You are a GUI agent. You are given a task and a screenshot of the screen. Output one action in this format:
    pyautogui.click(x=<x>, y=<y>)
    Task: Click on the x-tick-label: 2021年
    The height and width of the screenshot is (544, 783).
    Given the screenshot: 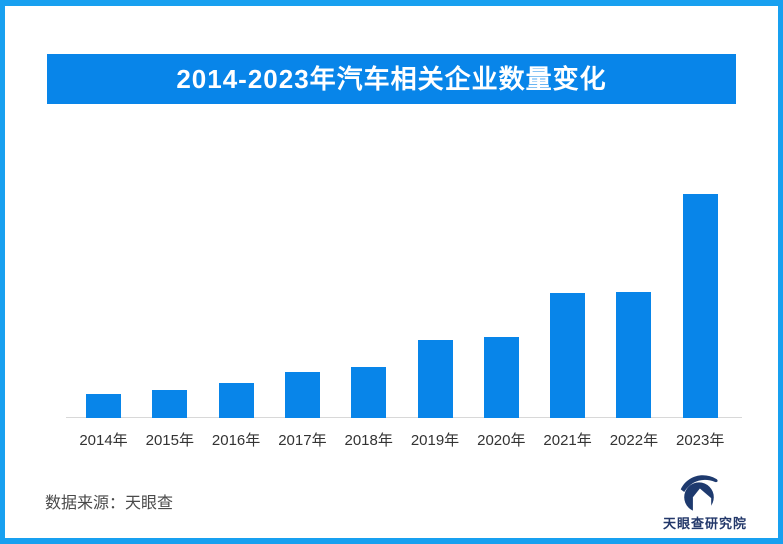 What is the action you would take?
    pyautogui.click(x=567, y=440)
    